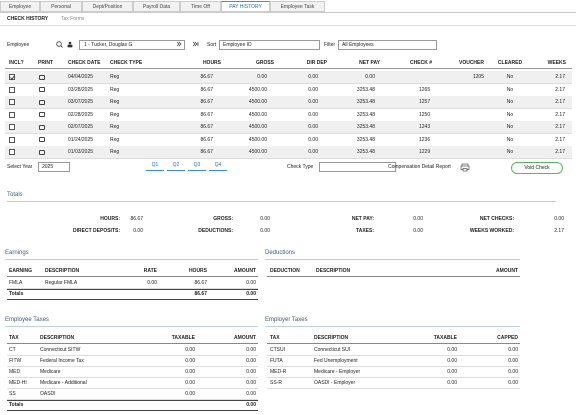 The width and height of the screenshot is (576, 415). What do you see at coordinates (419, 167) in the screenshot?
I see `link: Compensation Detail Report` at bounding box center [419, 167].